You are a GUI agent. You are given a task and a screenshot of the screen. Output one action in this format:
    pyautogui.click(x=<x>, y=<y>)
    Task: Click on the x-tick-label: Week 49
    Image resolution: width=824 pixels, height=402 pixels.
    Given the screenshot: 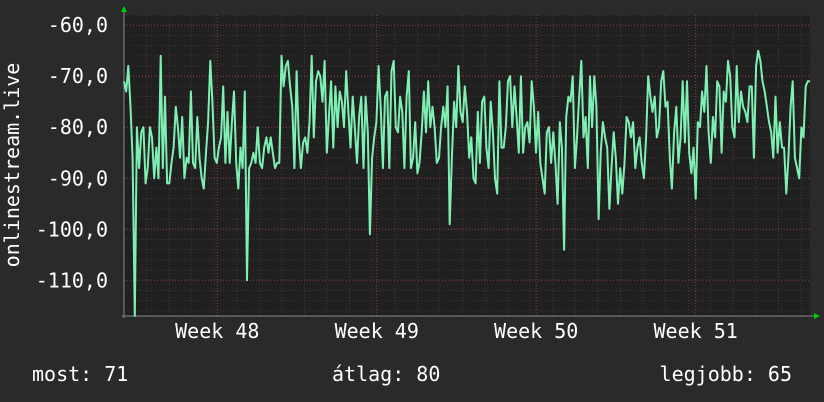 What is the action you would take?
    pyautogui.click(x=377, y=331)
    